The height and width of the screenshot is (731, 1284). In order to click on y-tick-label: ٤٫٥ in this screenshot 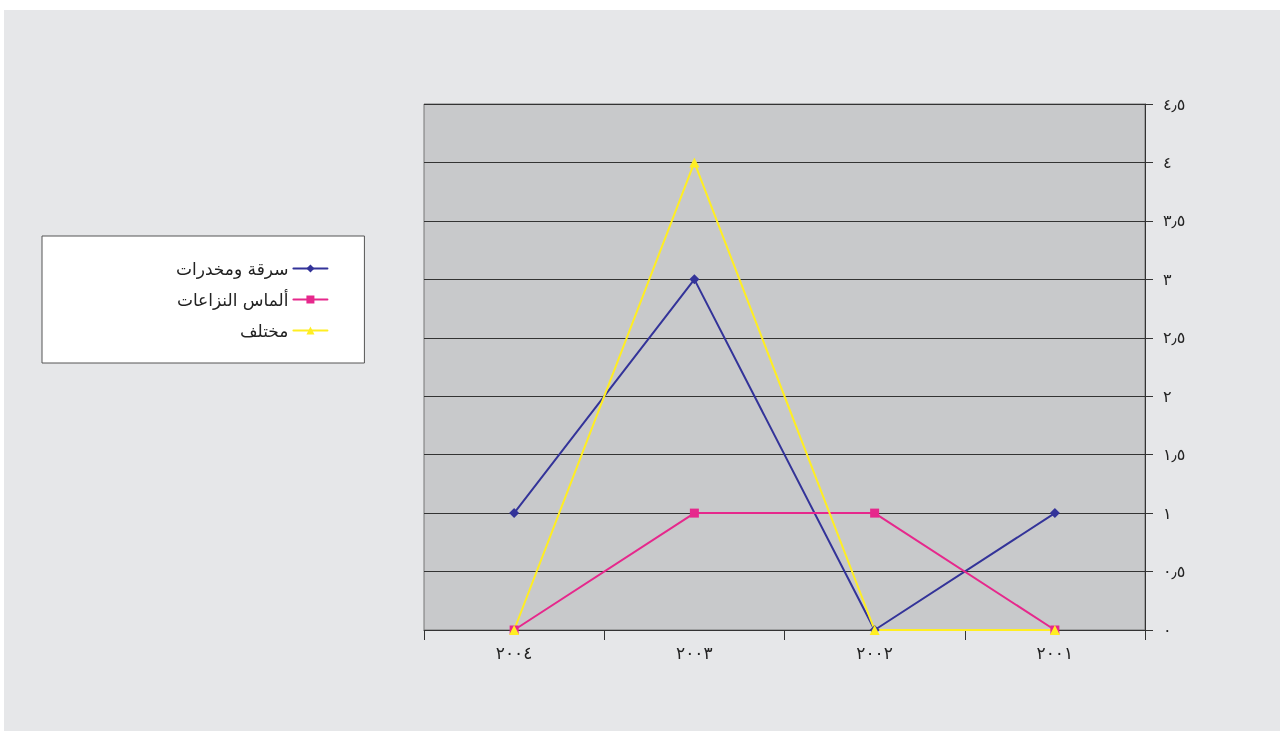, I will do `click(1174, 104)`.